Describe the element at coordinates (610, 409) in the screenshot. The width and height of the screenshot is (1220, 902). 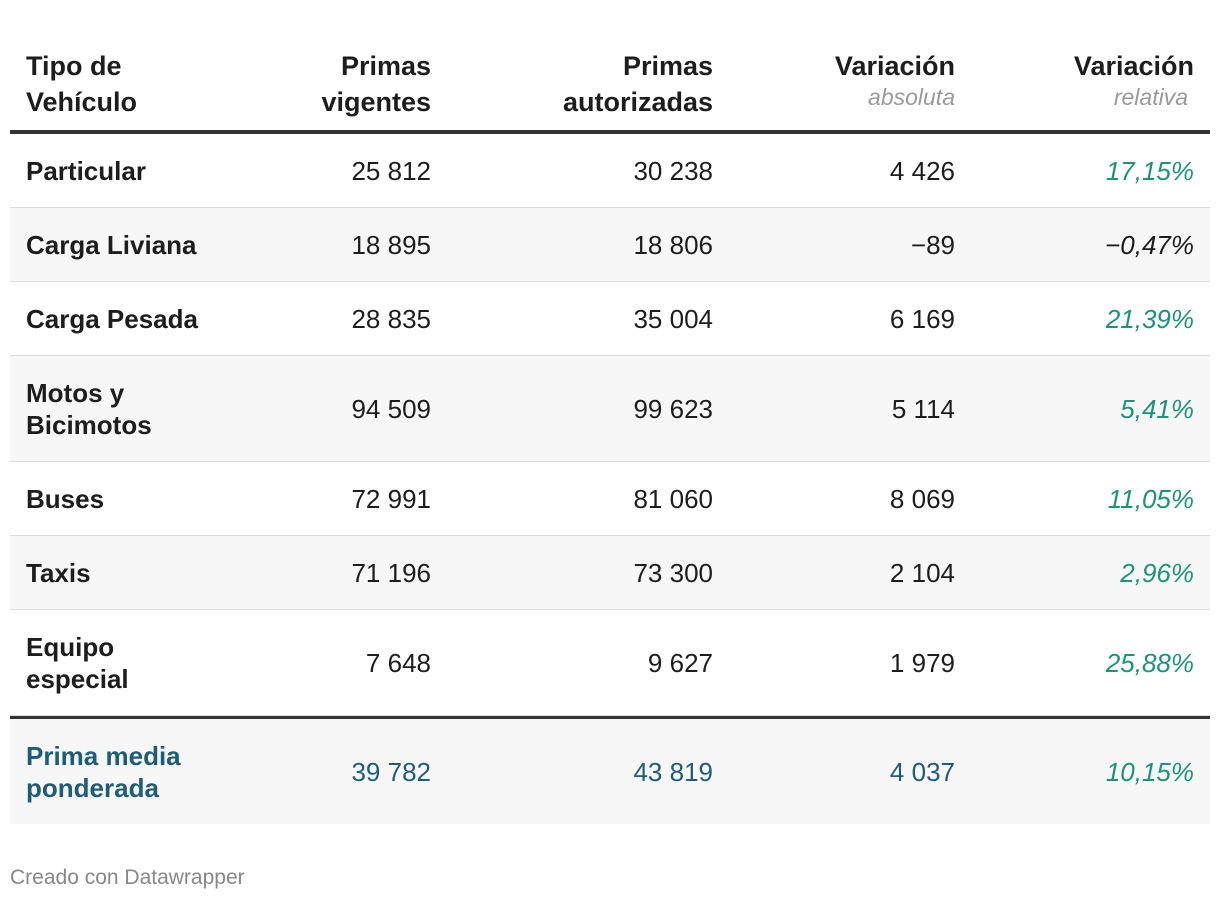
I see `table-row: Motos y Bicimotos 94 509 99 623 5 114 5,41%` at that location.